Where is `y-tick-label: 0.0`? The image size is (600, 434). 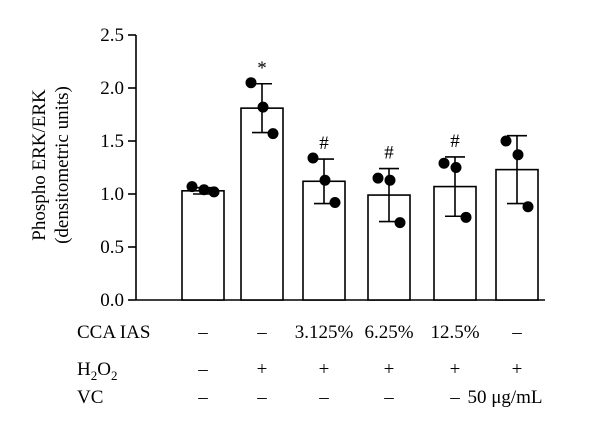
y-tick-label: 0.0 is located at coordinates (112, 300).